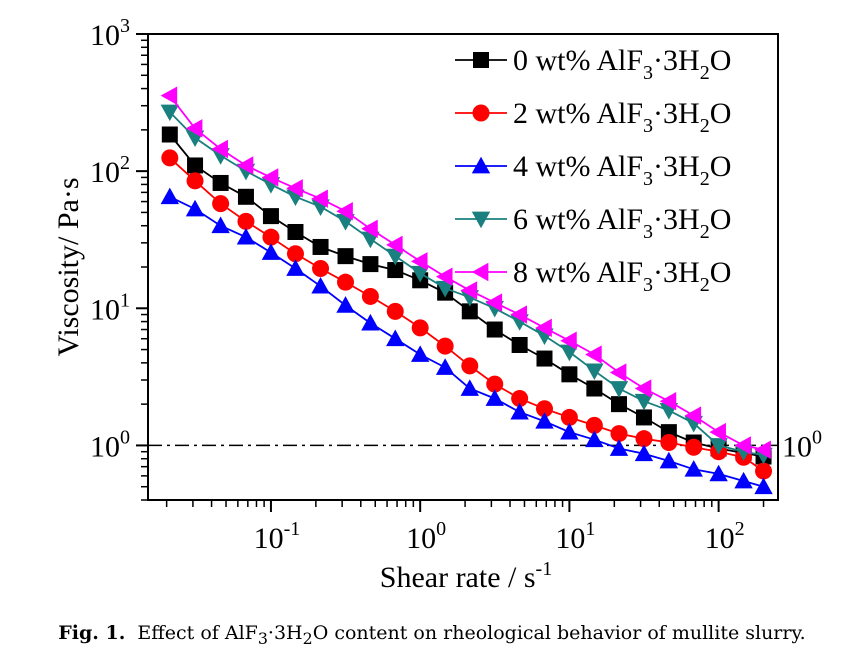  I want to click on caption-label: Fig. 1., so click(92, 633).